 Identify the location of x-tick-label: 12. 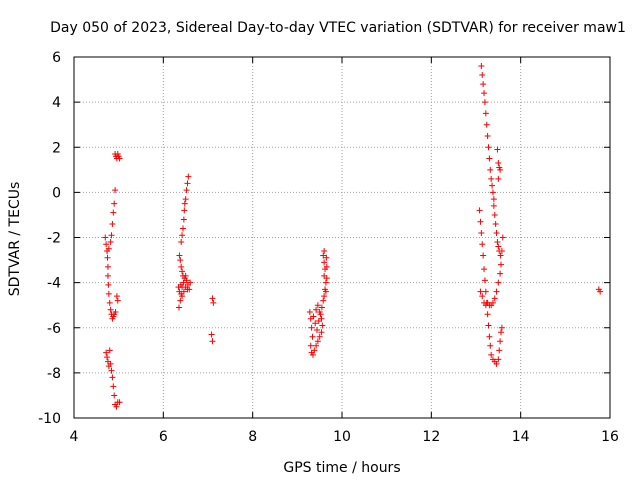
(431, 437).